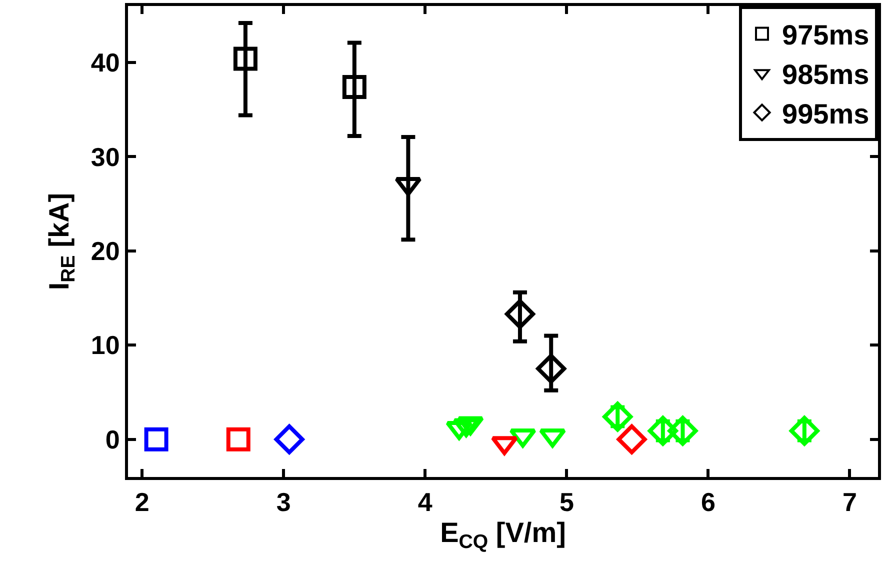 Image resolution: width=884 pixels, height=581 pixels. Describe the element at coordinates (826, 35) in the screenshot. I see `legend-label: 975ms` at that location.